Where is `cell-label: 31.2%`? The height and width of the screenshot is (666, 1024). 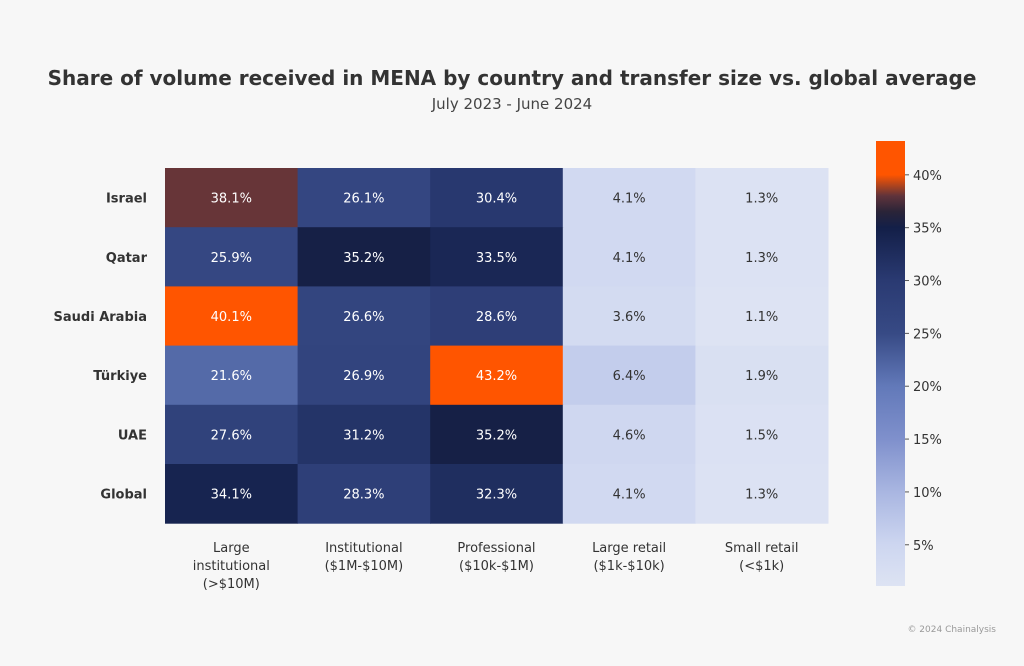 cell-label: 31.2% is located at coordinates (363, 435).